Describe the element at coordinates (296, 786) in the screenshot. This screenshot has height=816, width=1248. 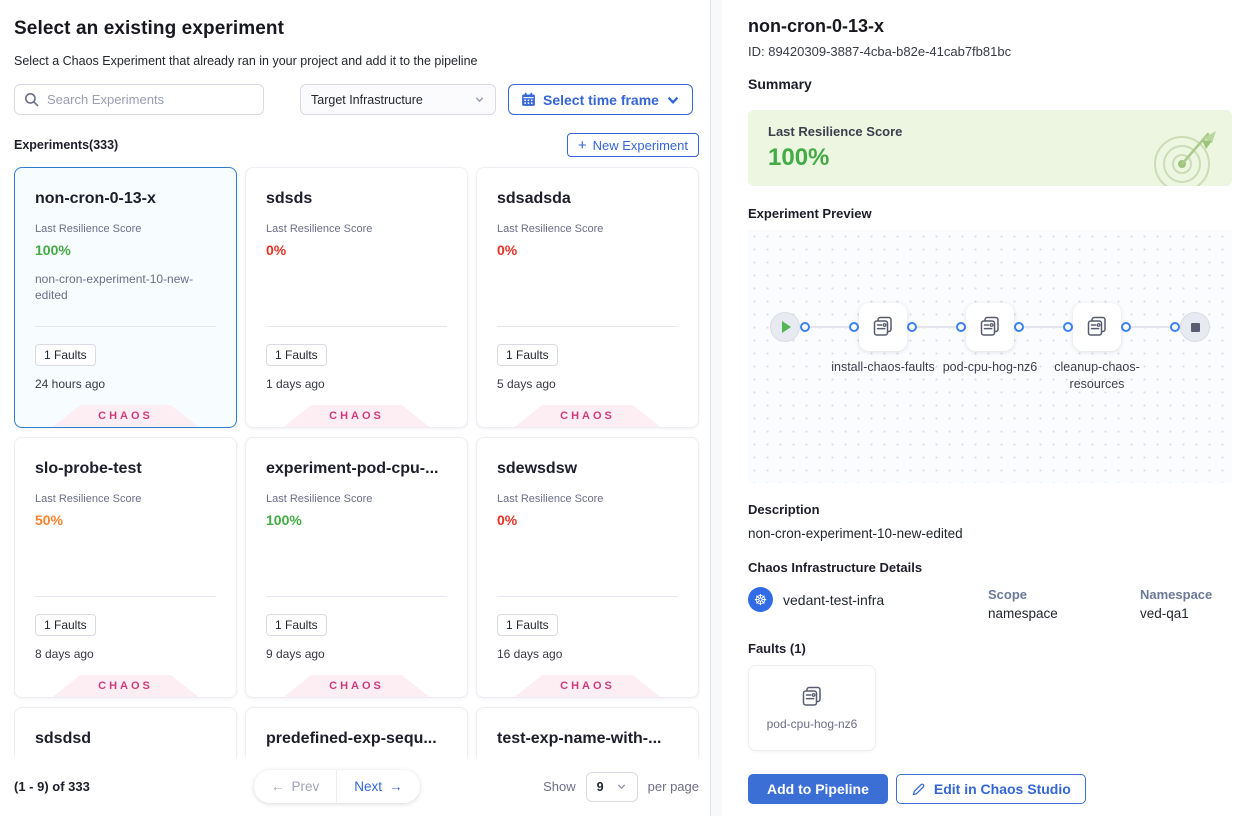
I see `prev-page-button: ← Prev` at that location.